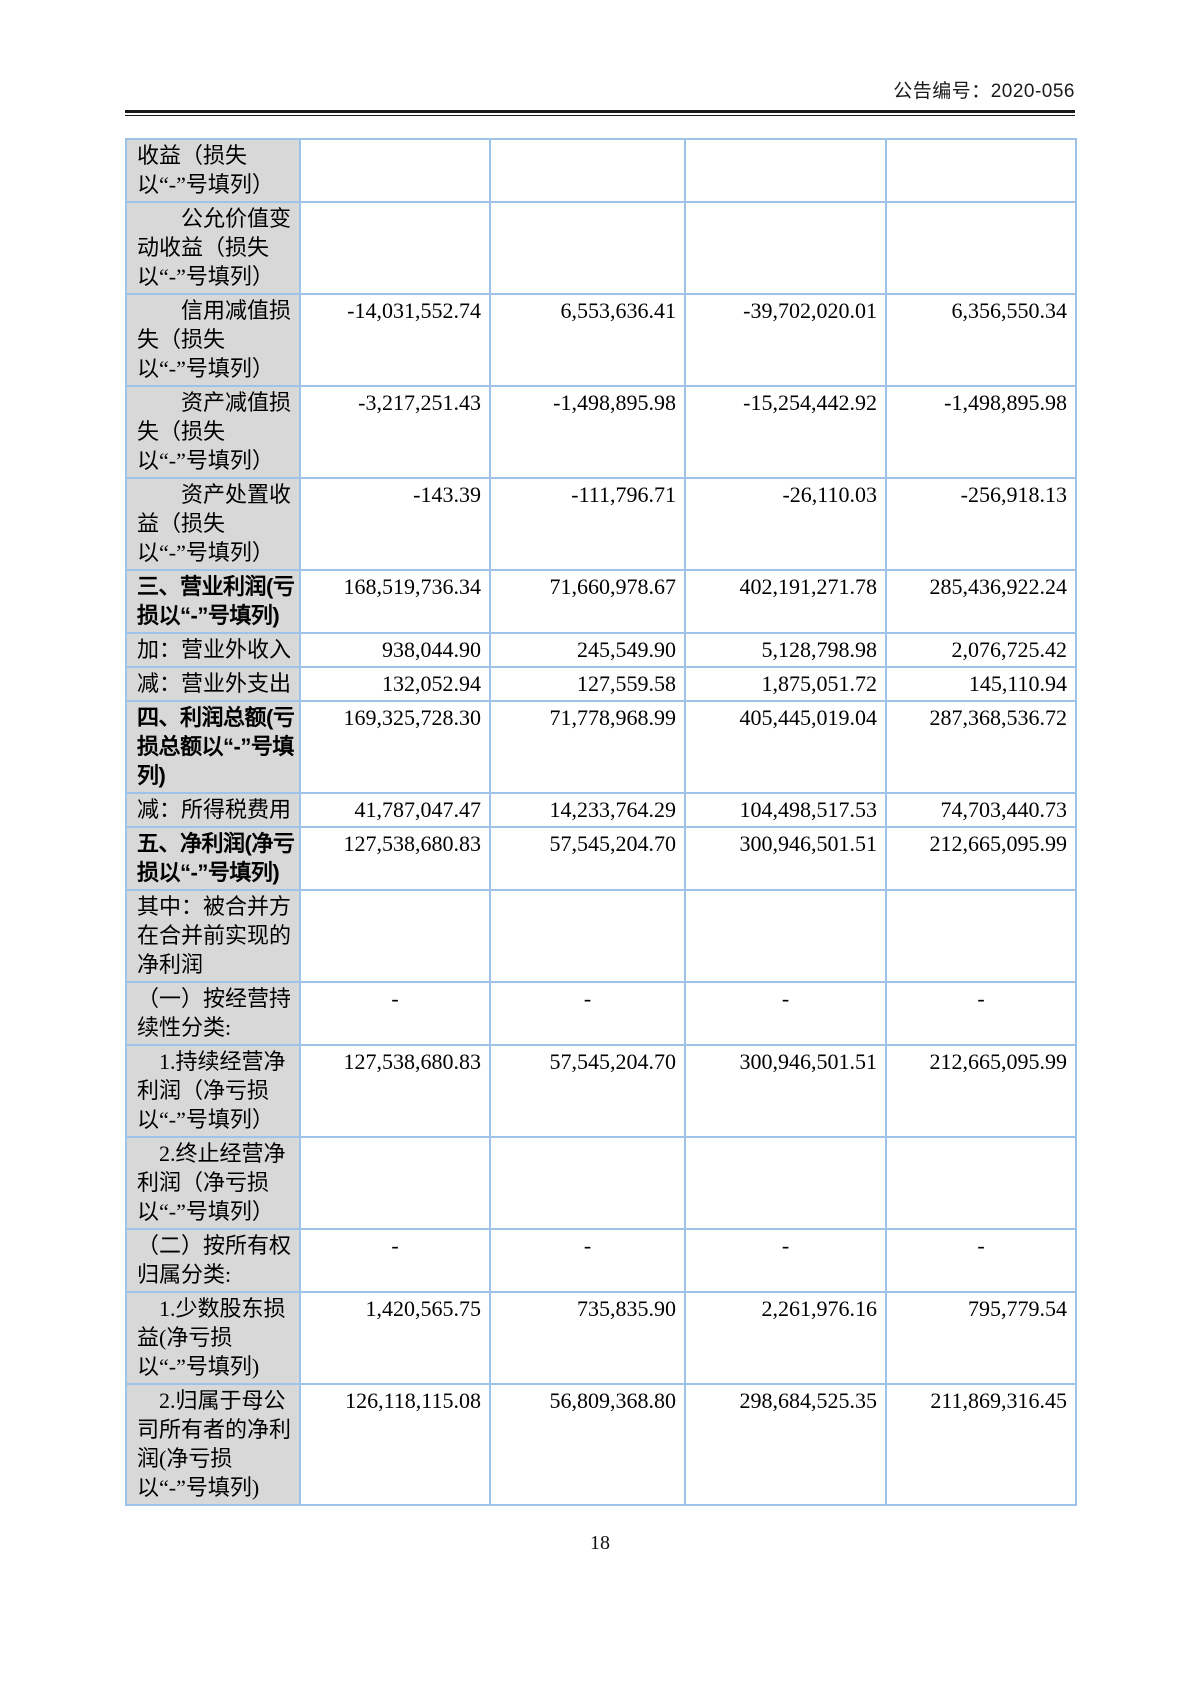 This screenshot has width=1200, height=1697. What do you see at coordinates (395, 747) in the screenshot?
I see `cell-value: 169,325,728.30` at bounding box center [395, 747].